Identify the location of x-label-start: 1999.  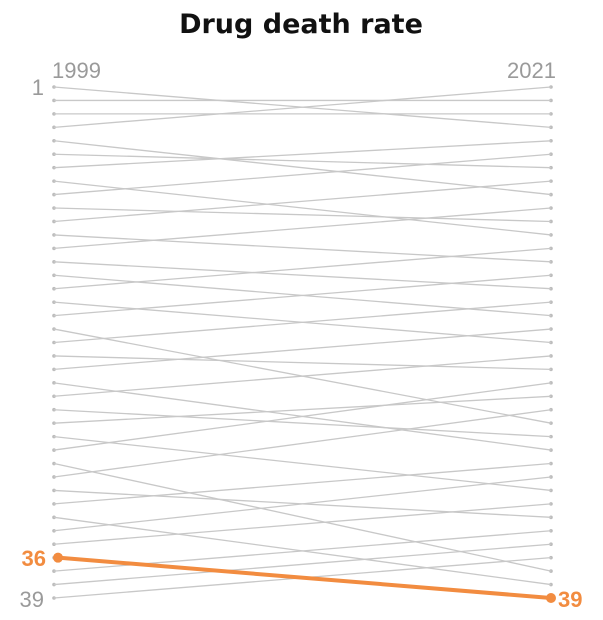
(76, 70).